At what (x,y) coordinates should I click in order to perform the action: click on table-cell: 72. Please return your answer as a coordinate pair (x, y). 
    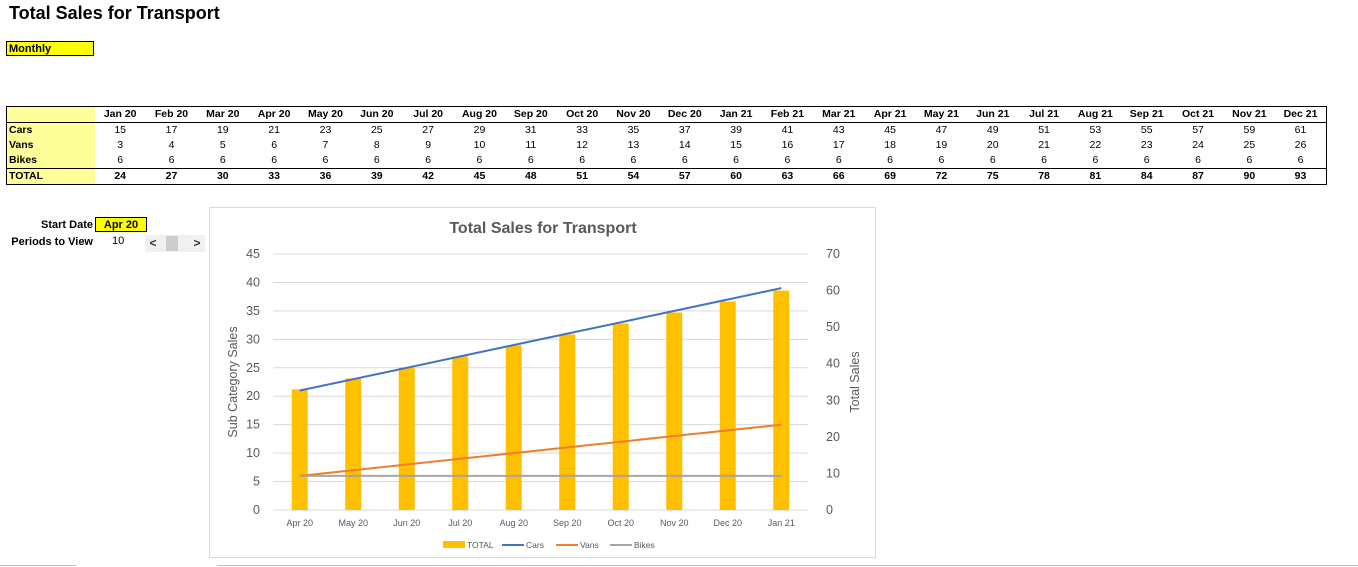
    Looking at the image, I should click on (941, 176).